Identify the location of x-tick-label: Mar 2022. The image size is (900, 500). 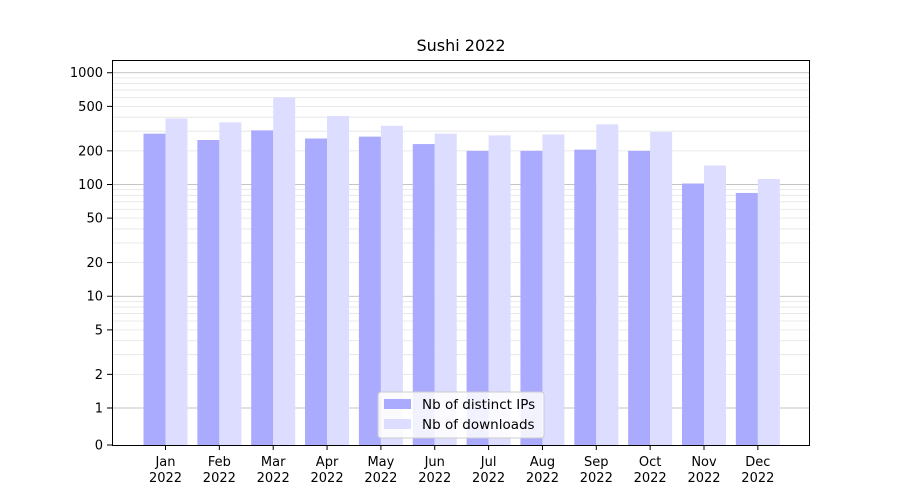
(273, 470).